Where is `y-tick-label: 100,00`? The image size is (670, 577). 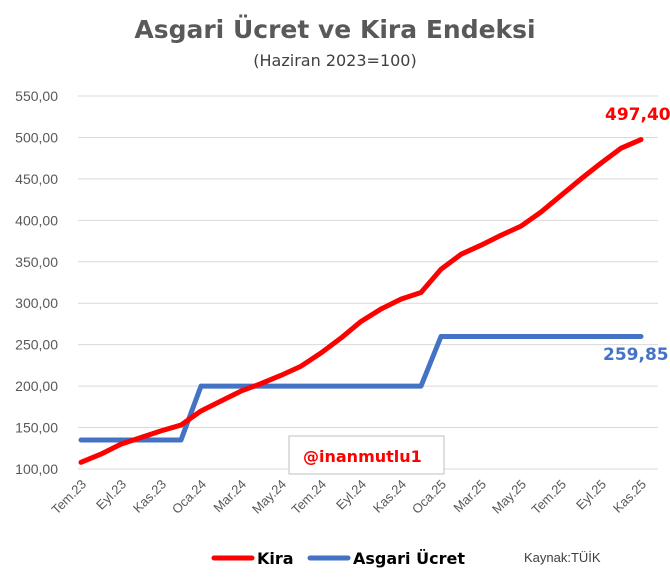
y-tick-label: 100,00 is located at coordinates (36, 469).